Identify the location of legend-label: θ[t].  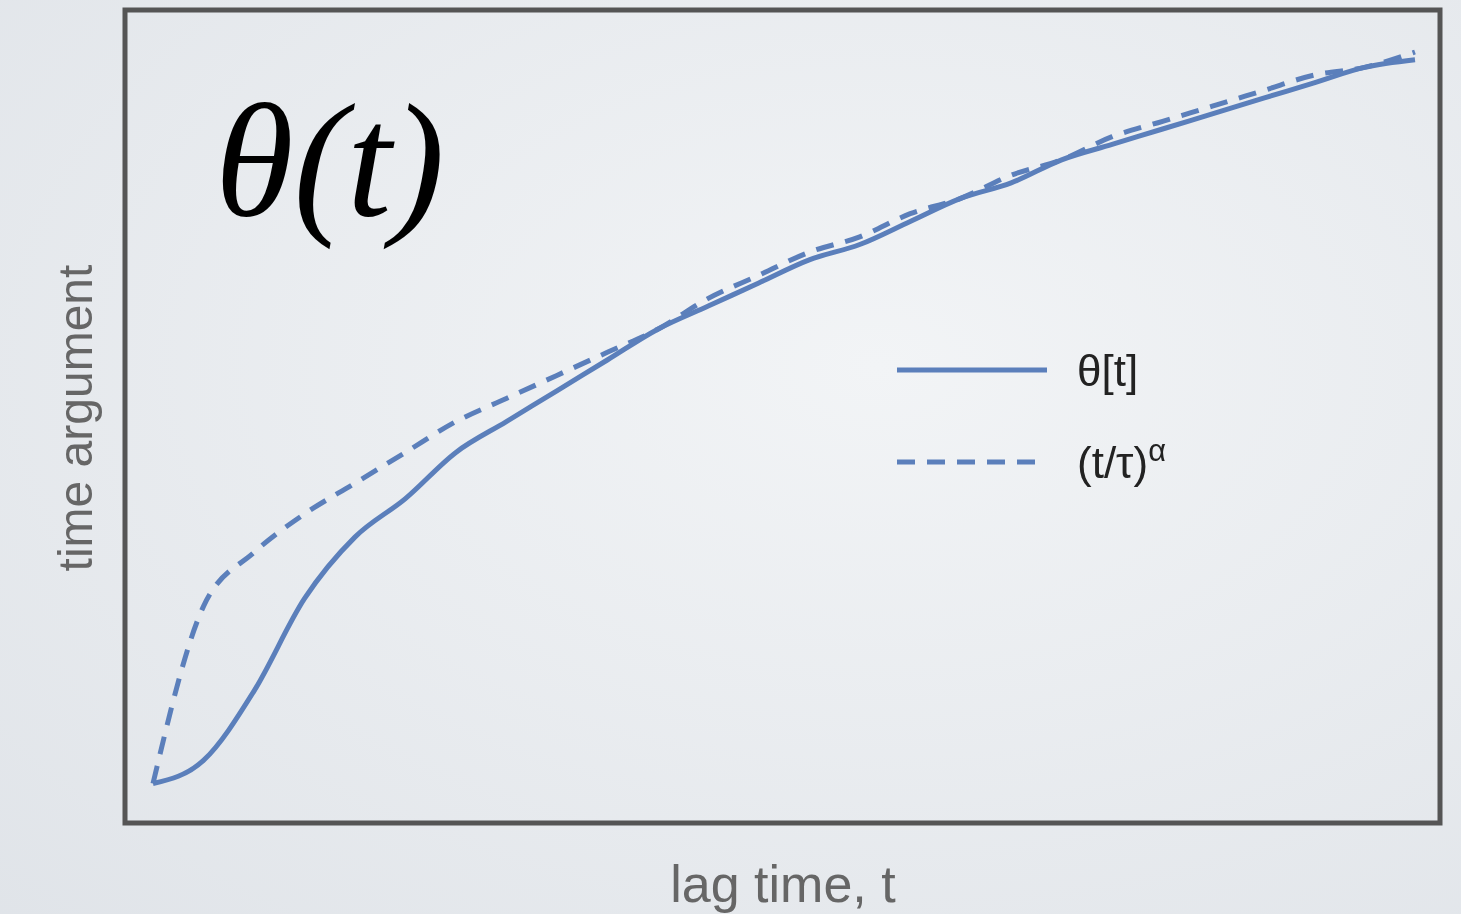
(1108, 370).